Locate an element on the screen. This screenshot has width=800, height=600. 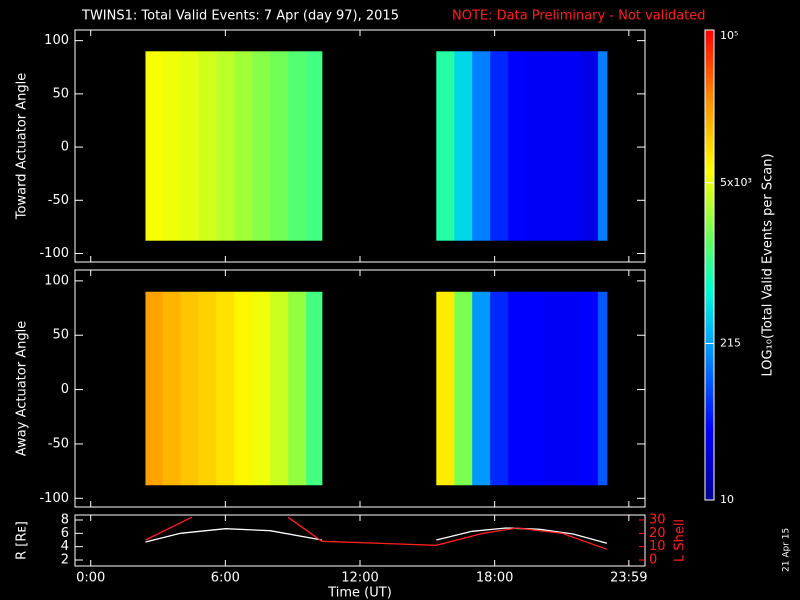
date-stamp: 21 Apr 15 is located at coordinates (787, 550).